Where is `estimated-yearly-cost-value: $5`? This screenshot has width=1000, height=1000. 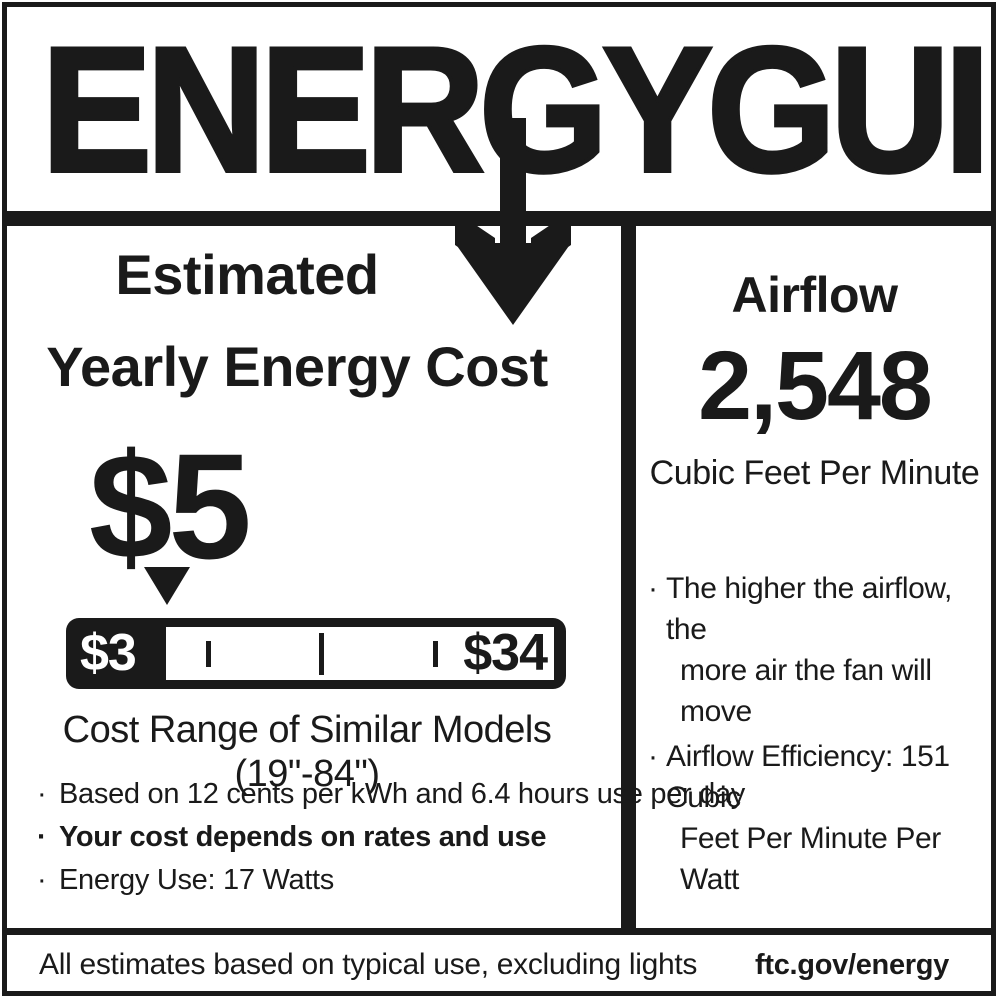
estimated-yearly-cost-value: $5 is located at coordinates (170, 506).